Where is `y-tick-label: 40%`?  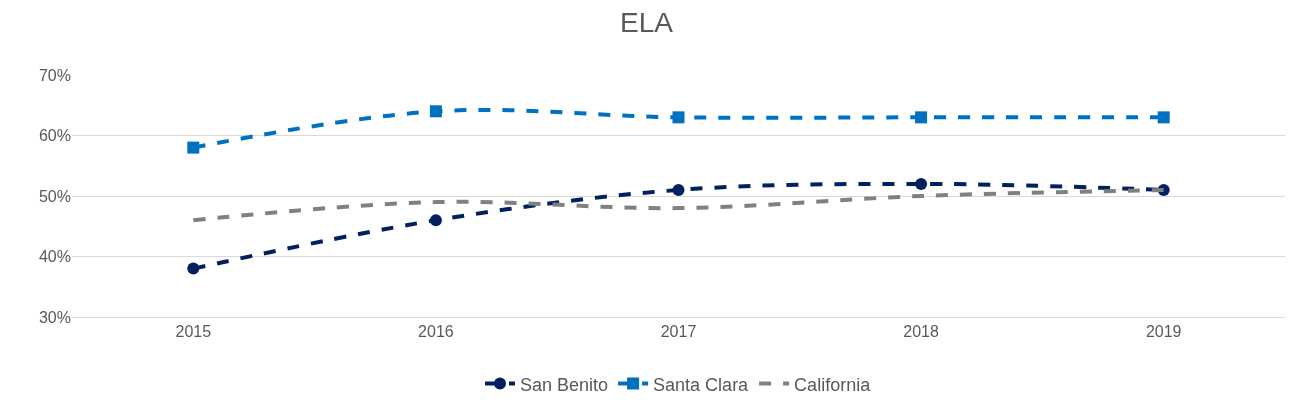 y-tick-label: 40% is located at coordinates (54, 257).